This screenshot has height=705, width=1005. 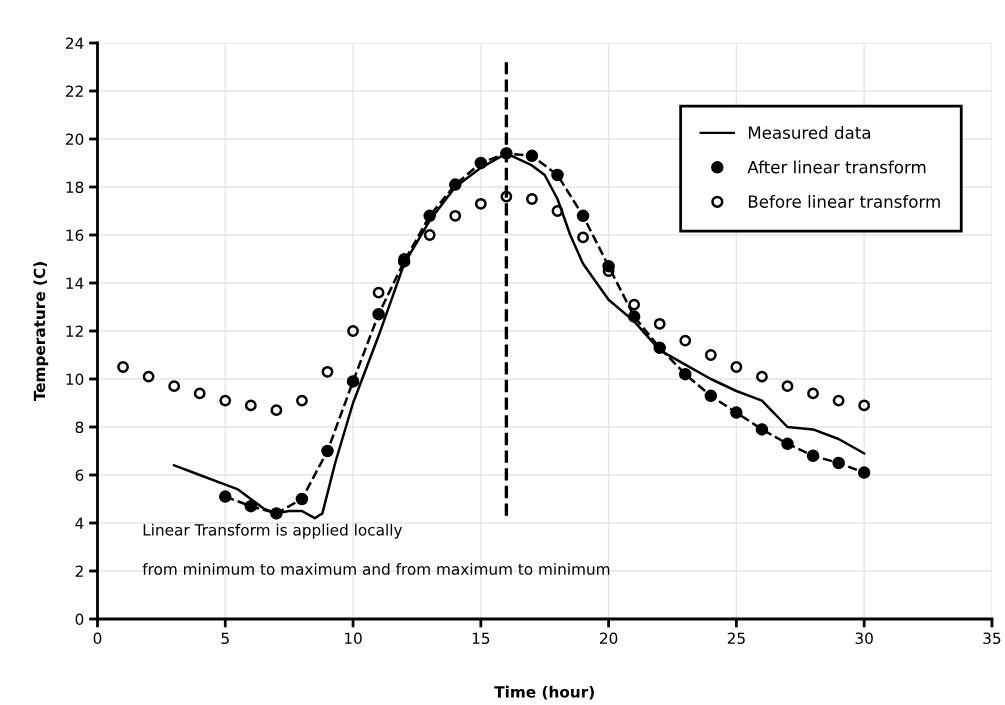 What do you see at coordinates (273, 531) in the screenshot?
I see `annotation: Linear Transform is applied locally` at bounding box center [273, 531].